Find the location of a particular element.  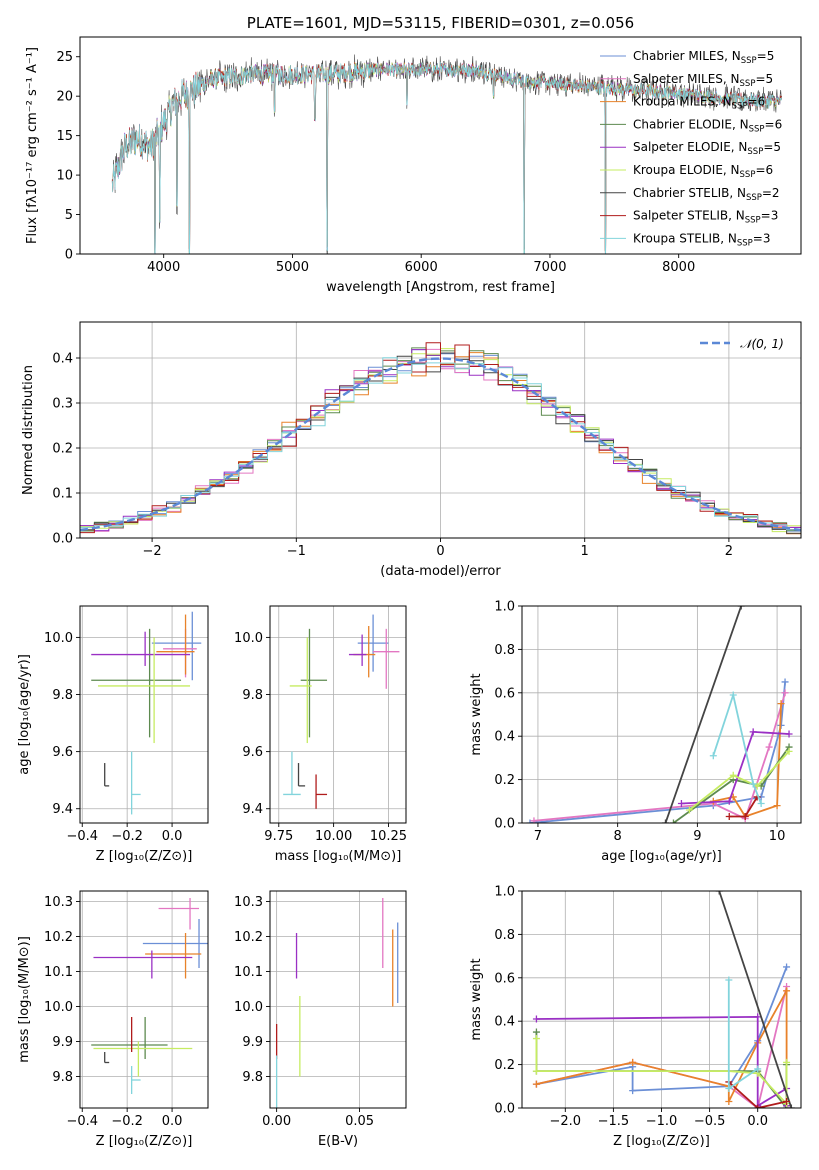

y-tick-label: 0.3 is located at coordinates (62, 404).